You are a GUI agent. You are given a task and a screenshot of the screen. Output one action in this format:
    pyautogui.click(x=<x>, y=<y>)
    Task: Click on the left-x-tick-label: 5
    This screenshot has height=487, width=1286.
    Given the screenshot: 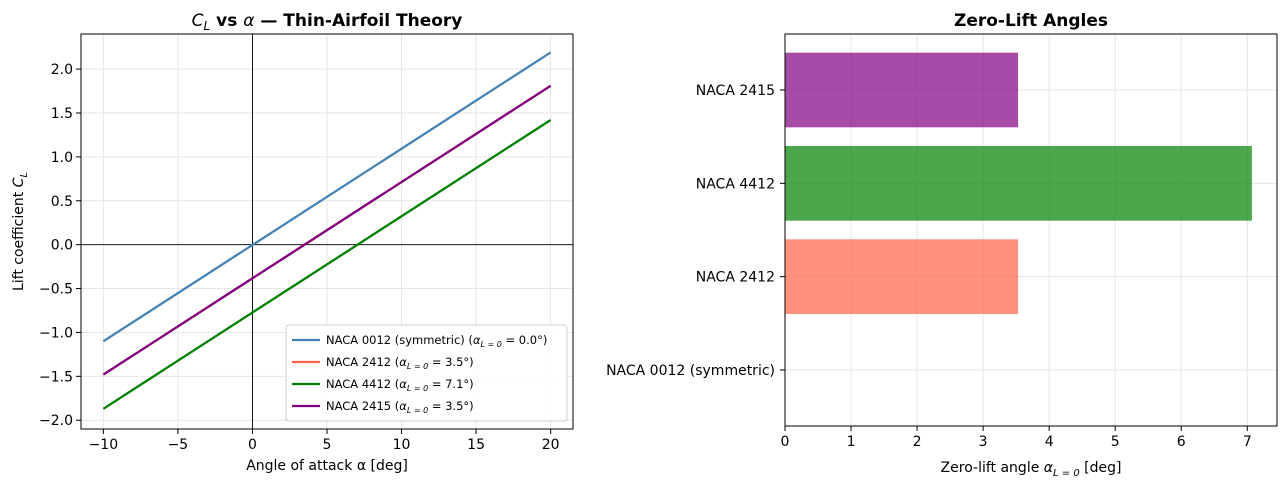 What is the action you would take?
    pyautogui.click(x=327, y=445)
    